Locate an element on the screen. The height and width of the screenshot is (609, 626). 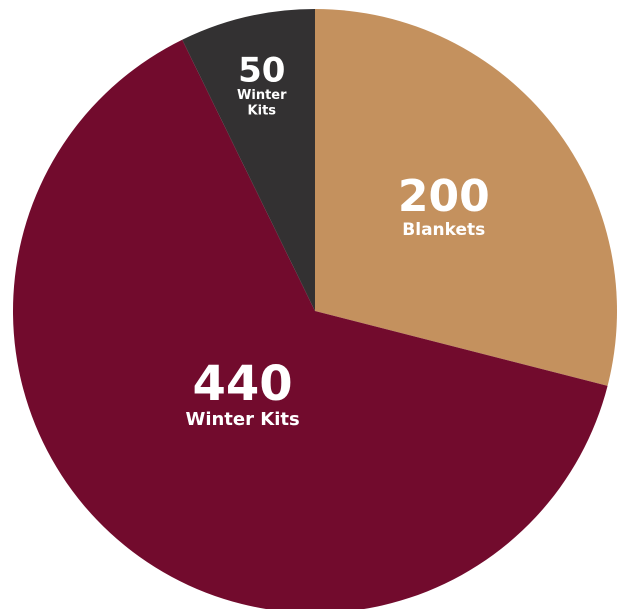
slice-label-0: Blankets is located at coordinates (443, 230).